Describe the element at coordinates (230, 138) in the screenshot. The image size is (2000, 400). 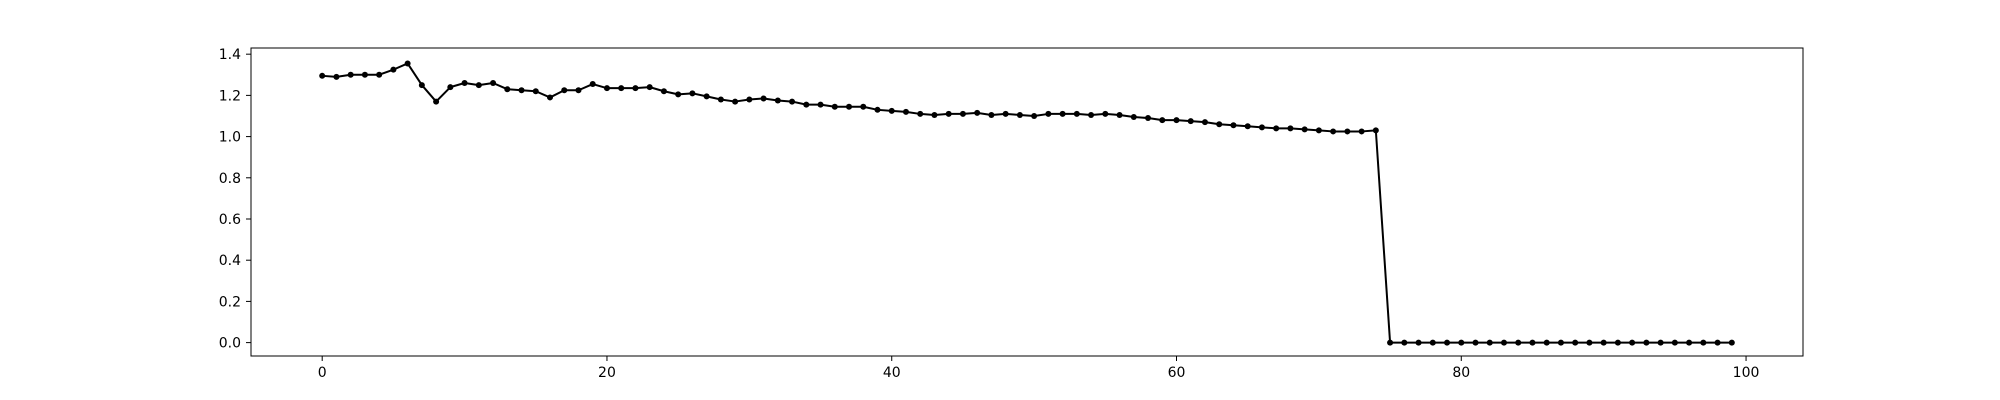
I see `y-tick-label: 1.0` at that location.